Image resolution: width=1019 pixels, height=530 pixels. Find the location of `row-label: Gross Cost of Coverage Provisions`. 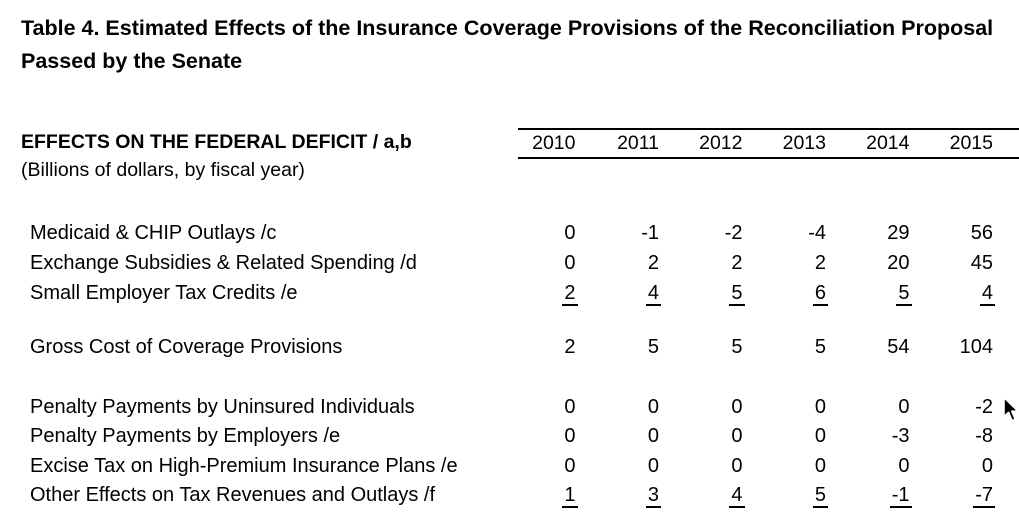

row-label: Gross Cost of Coverage Provisions is located at coordinates (186, 347).